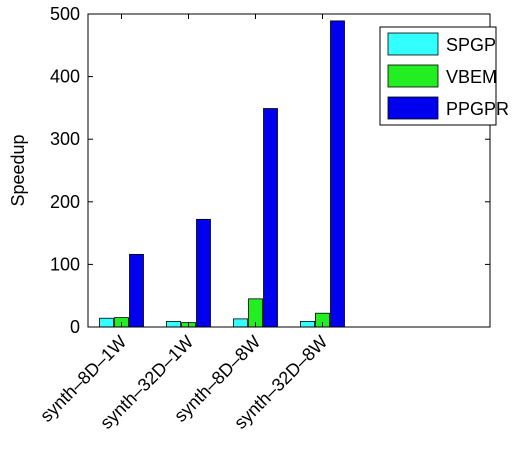 Image resolution: width=532 pixels, height=453 pixels. I want to click on y-tick-label: 0, so click(75, 327).